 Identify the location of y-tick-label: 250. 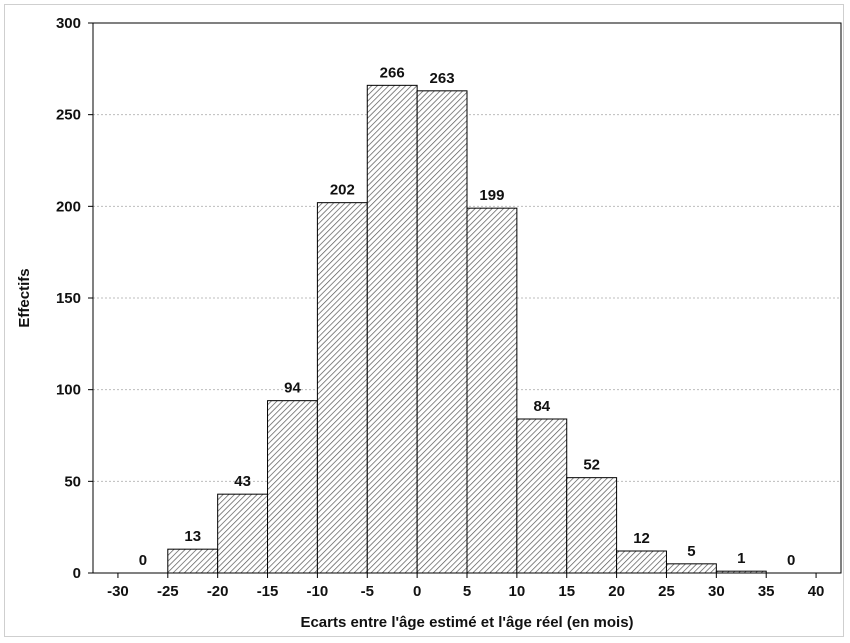
(68, 115).